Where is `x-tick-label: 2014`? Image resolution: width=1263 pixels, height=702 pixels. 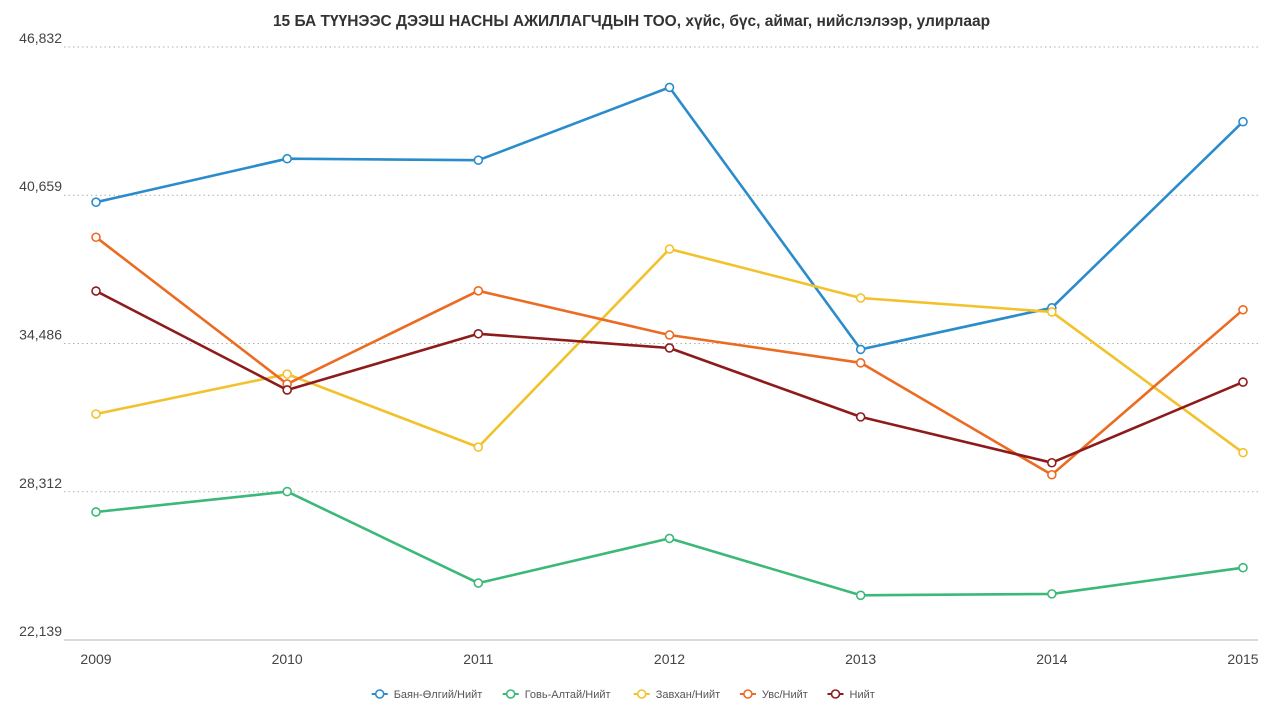
x-tick-label: 2014 is located at coordinates (1051, 659).